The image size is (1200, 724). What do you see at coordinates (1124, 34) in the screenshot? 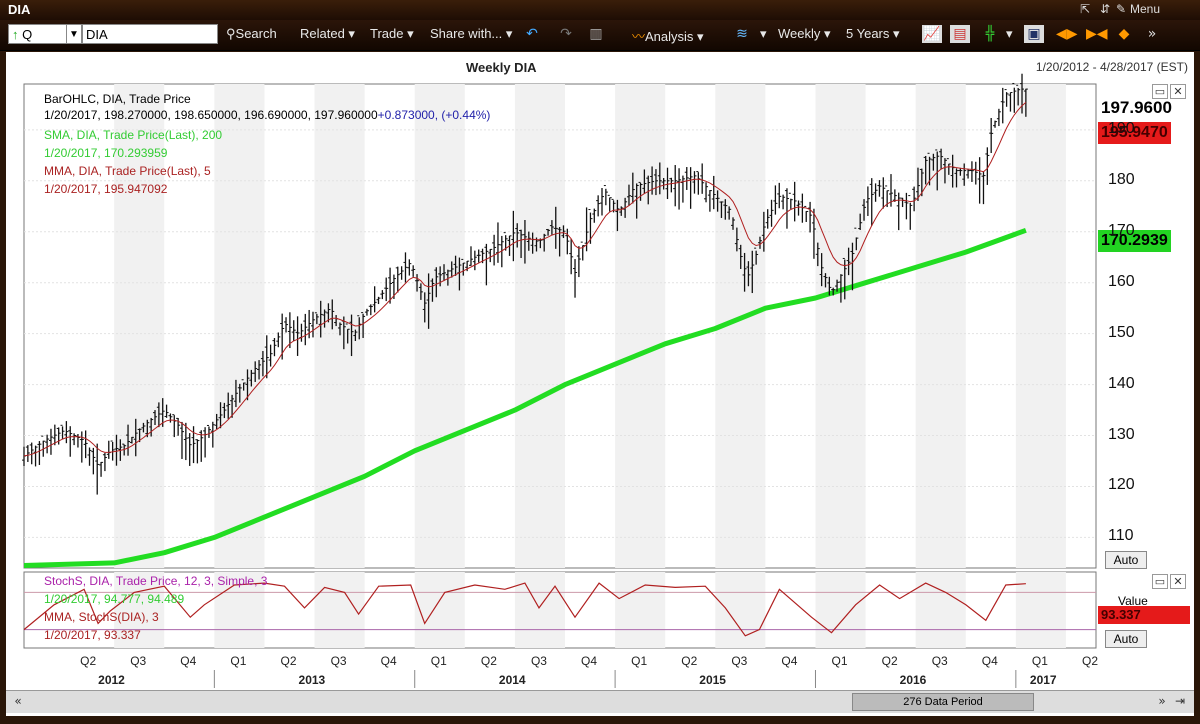
I see `expand-icon: ◆` at bounding box center [1124, 34].